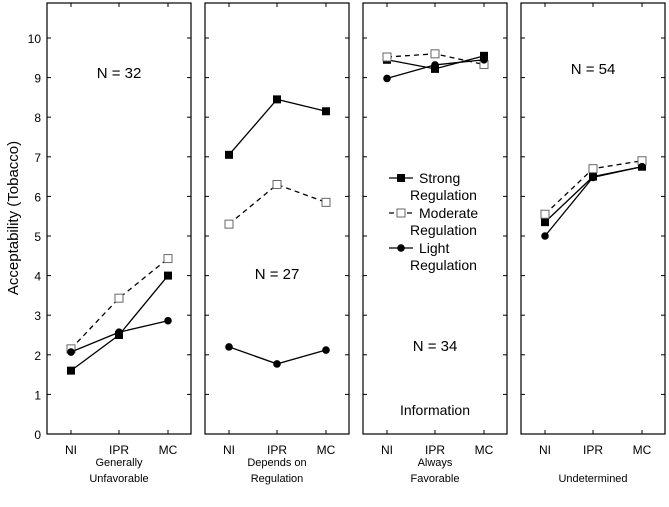 The height and width of the screenshot is (507, 669). I want to click on y-tick-label: 0, so click(37, 435).